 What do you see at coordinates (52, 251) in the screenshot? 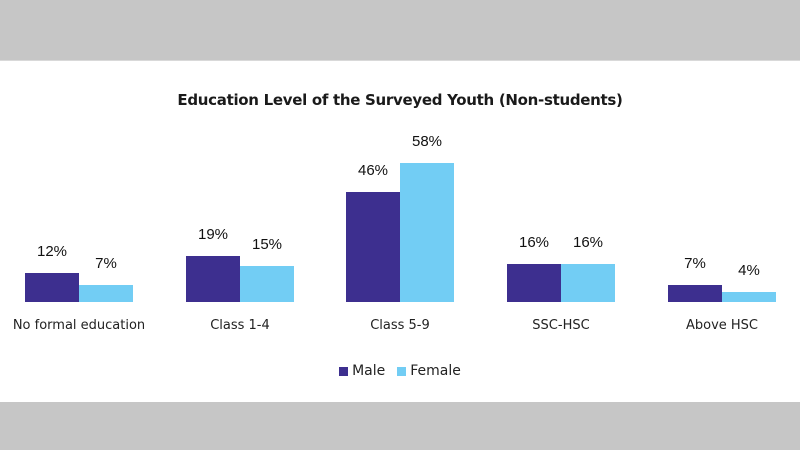
I see `value-label: 12%` at bounding box center [52, 251].